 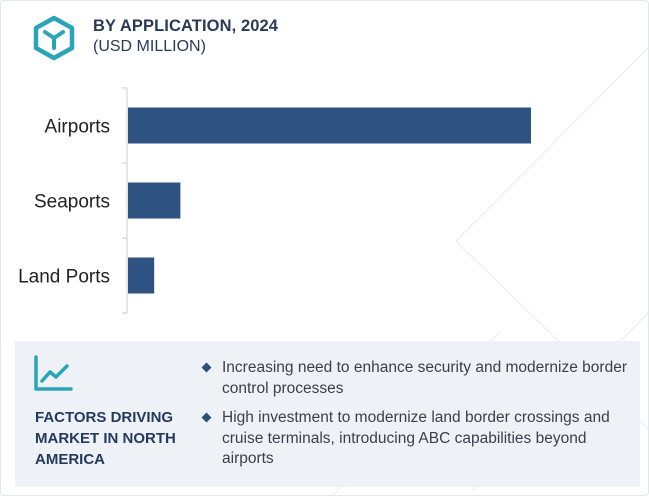 I want to click on category-label: Seaports, so click(x=72, y=202).